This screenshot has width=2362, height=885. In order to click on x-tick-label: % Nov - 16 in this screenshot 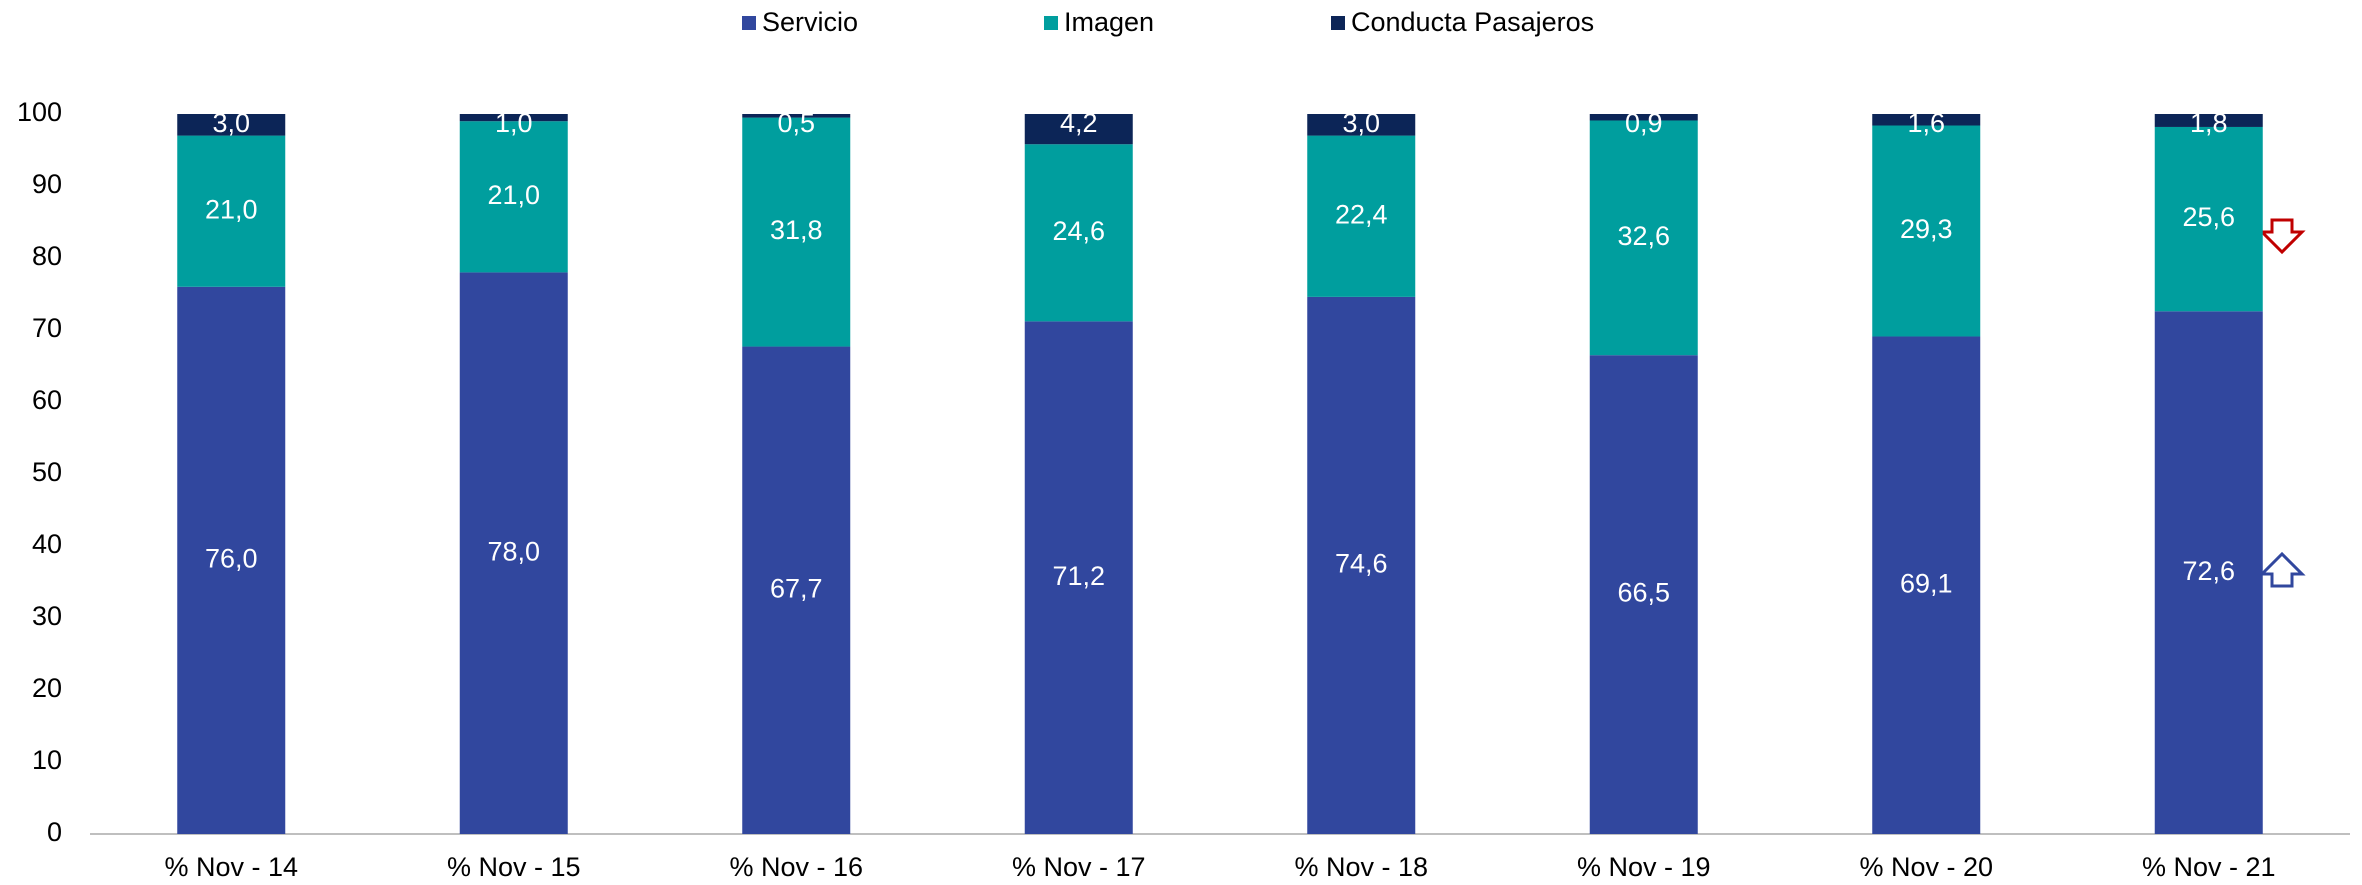, I will do `click(796, 867)`.